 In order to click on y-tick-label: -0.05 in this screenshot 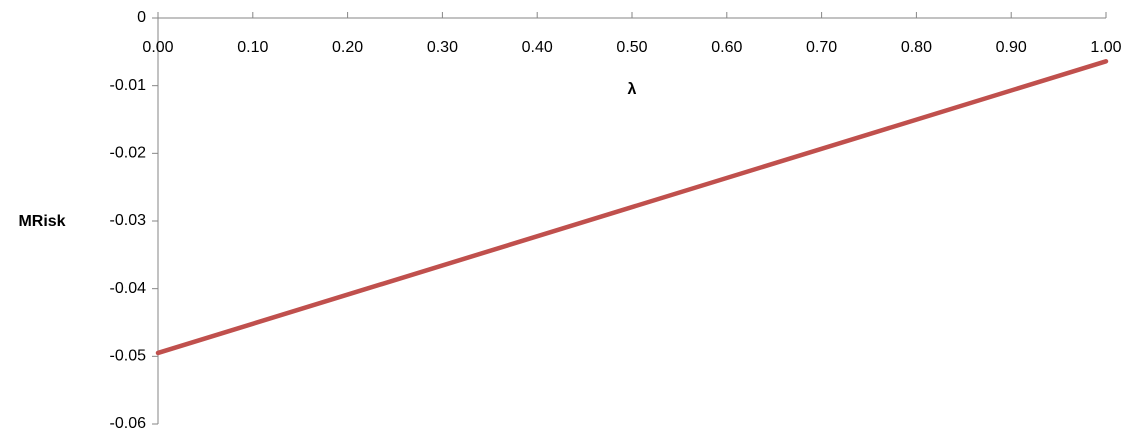, I will do `click(128, 356)`.